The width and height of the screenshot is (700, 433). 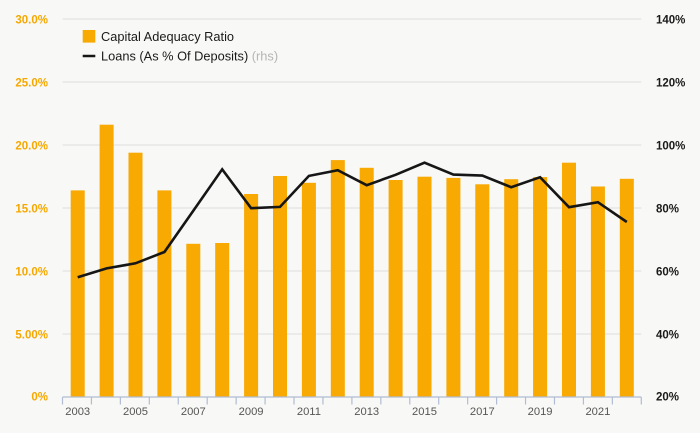 I want to click on svg-text: 10.0%, so click(x=31, y=272).